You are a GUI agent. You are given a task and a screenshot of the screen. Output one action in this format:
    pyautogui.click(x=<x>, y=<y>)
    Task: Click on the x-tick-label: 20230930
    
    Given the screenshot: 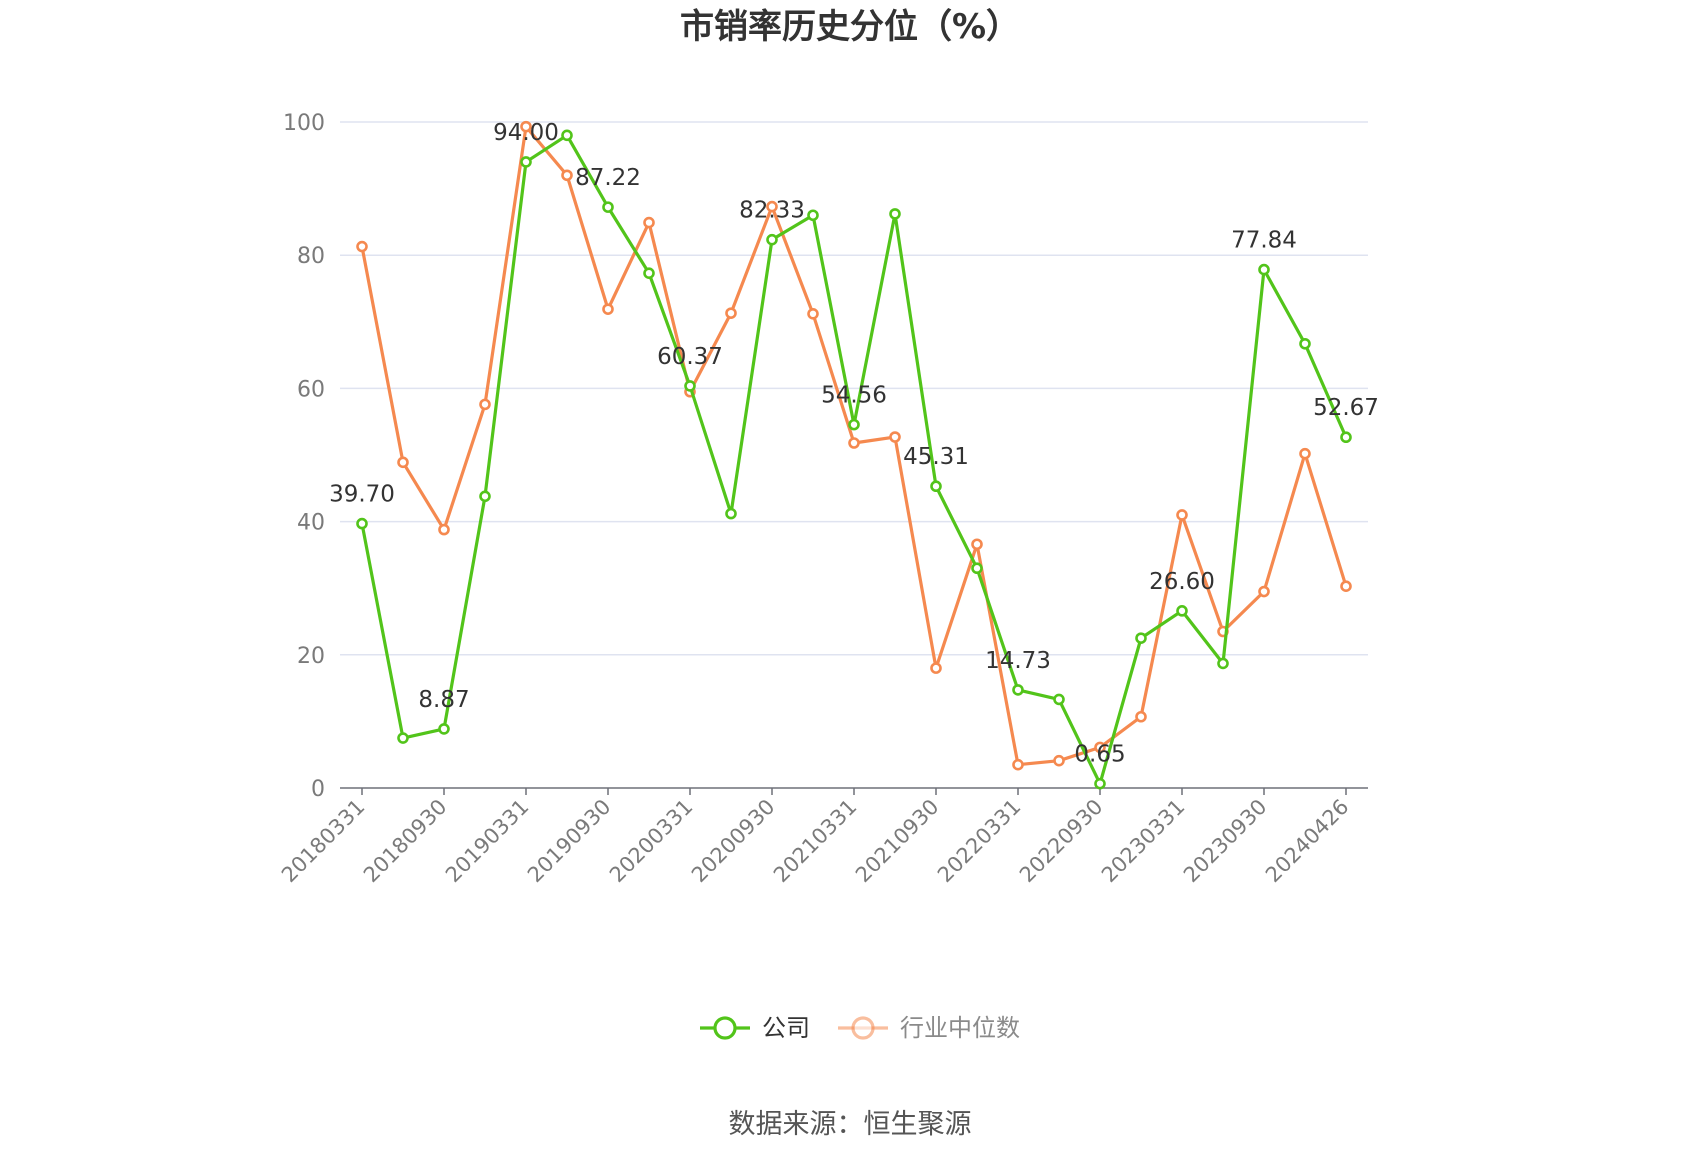 What is the action you would take?
    pyautogui.click(x=1225, y=841)
    